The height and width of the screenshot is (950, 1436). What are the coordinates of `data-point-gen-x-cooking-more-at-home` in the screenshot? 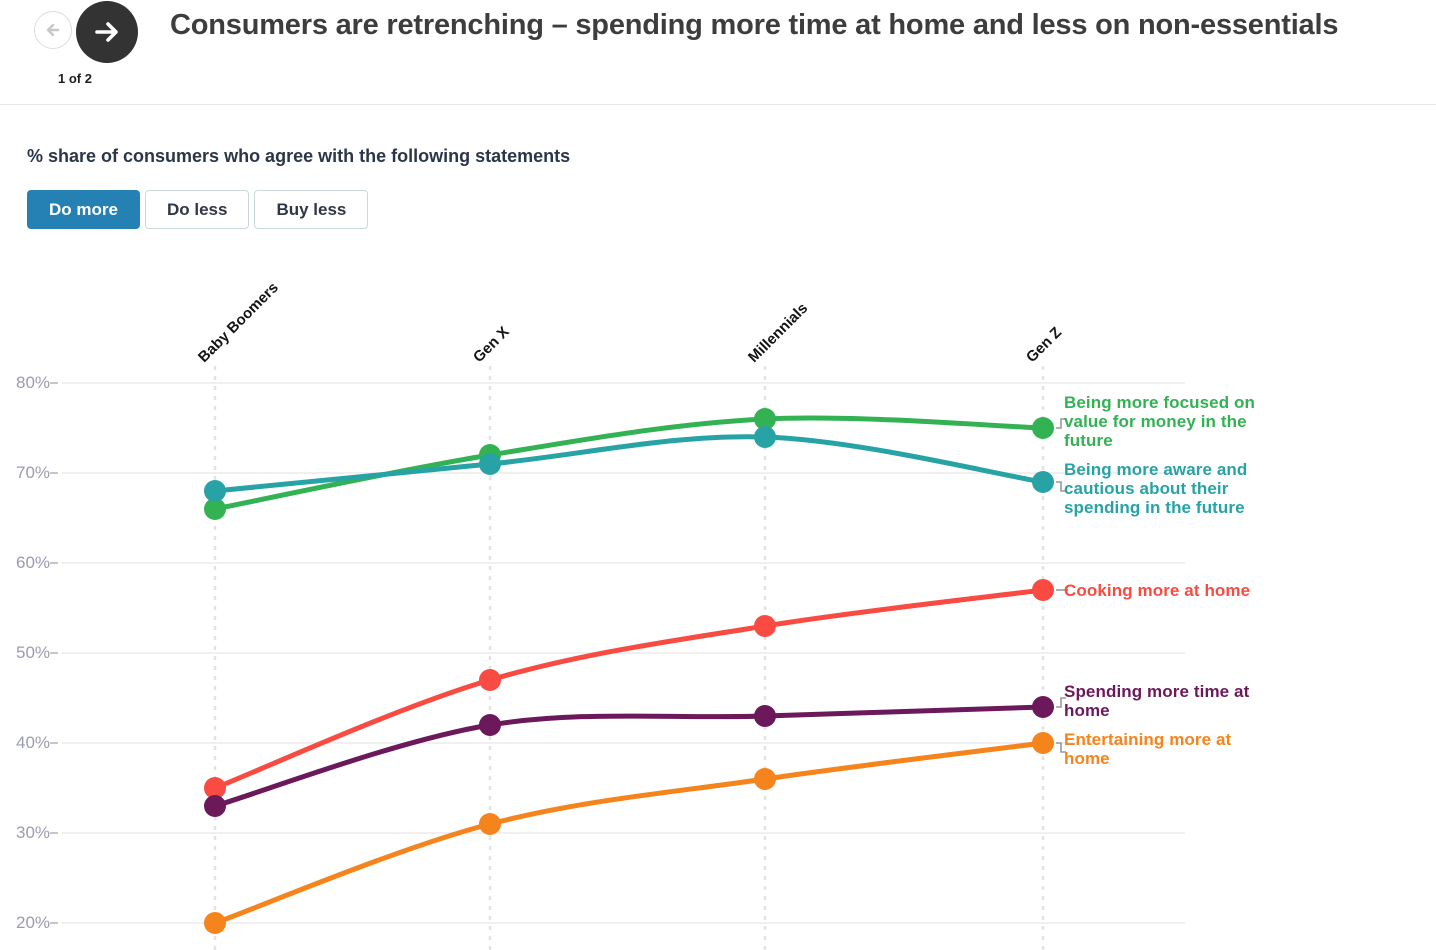 It's located at (490, 680).